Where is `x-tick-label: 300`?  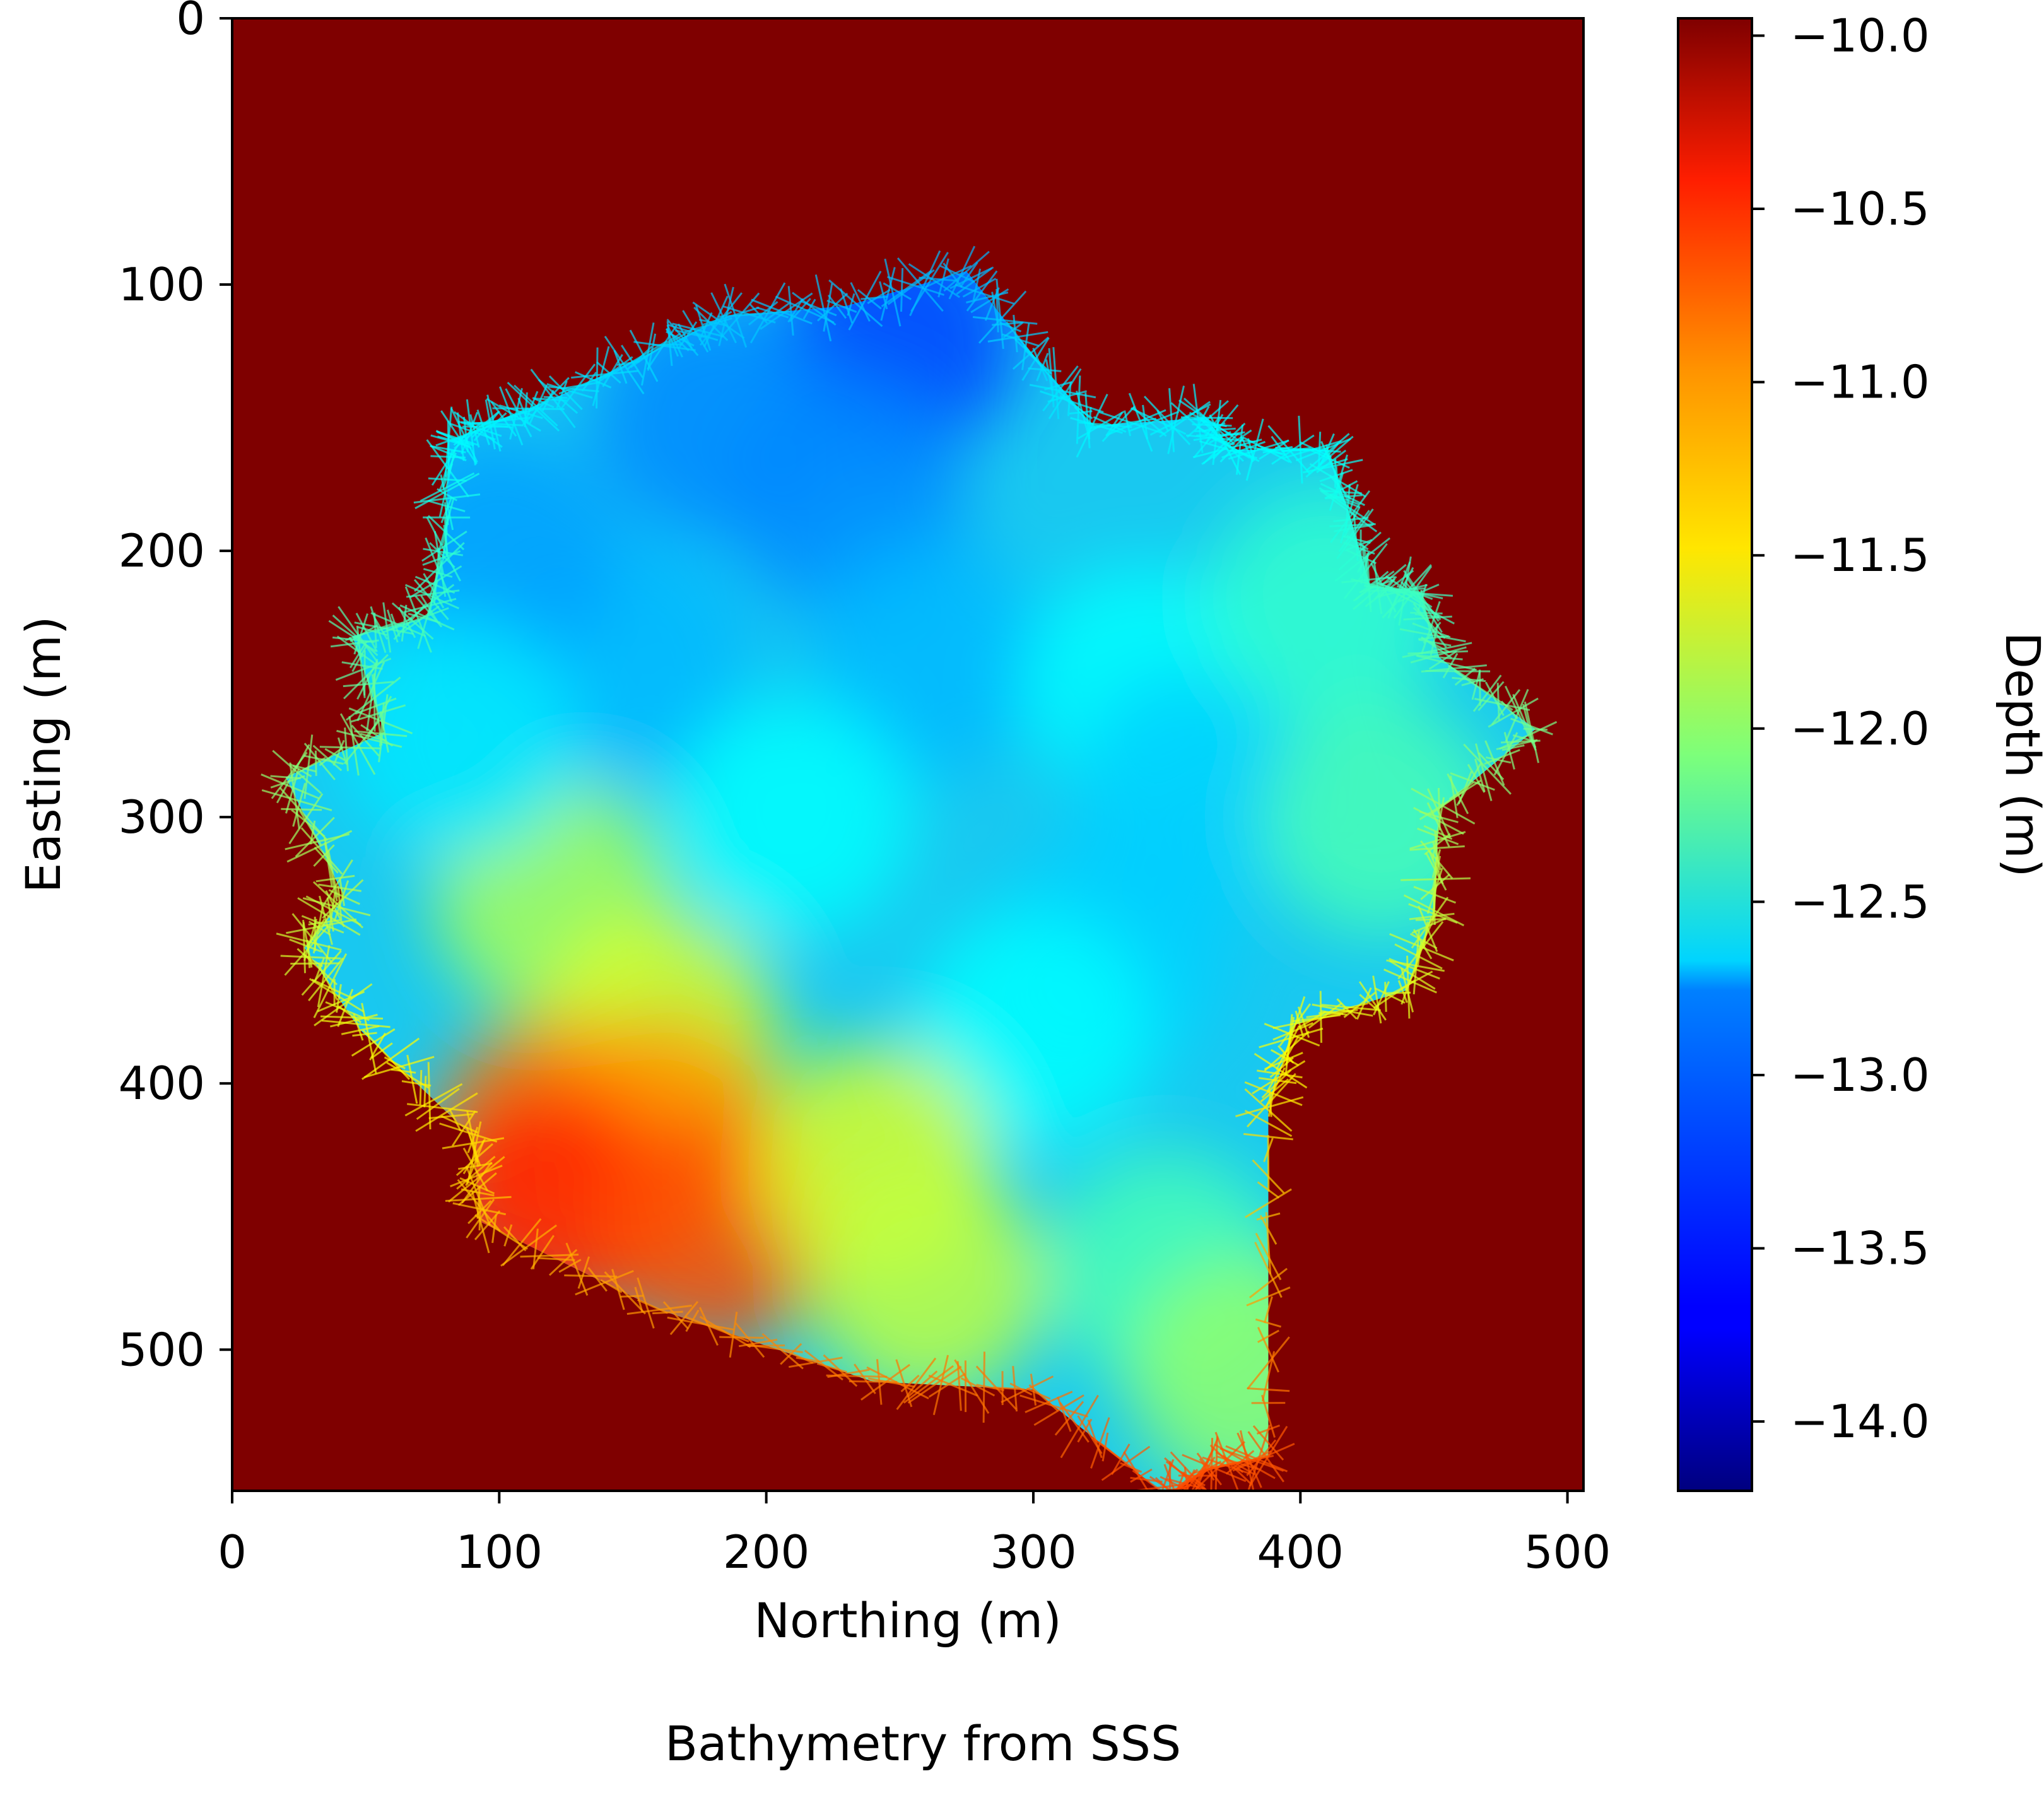
x-tick-label: 300 is located at coordinates (1033, 1552).